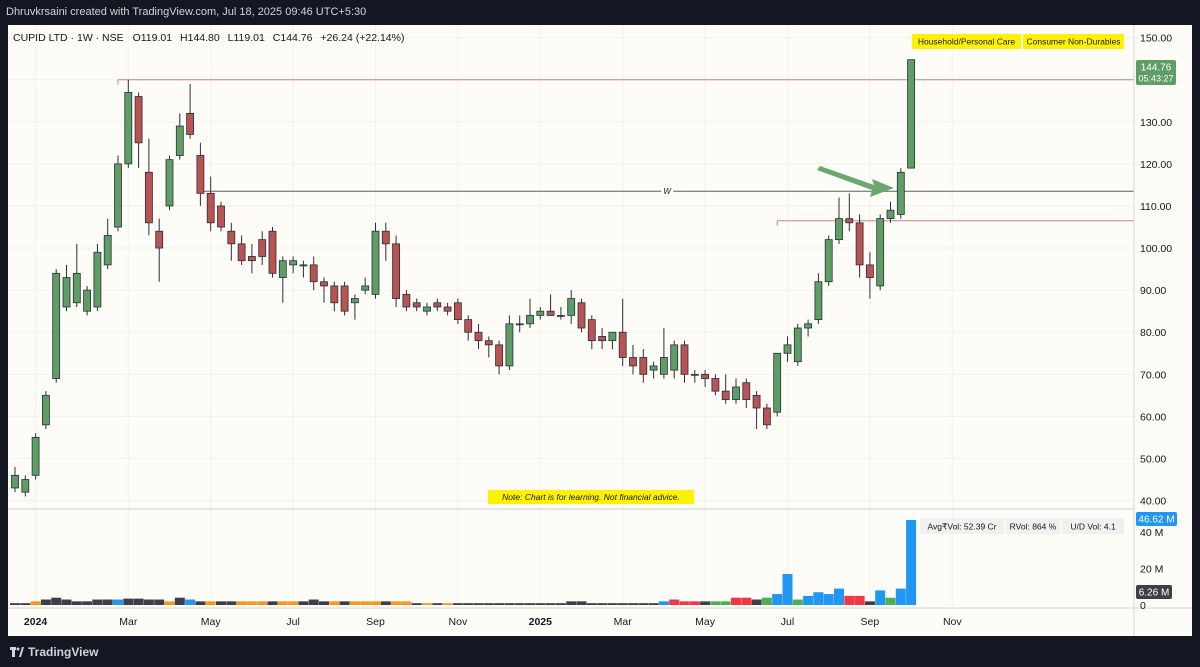 Image resolution: width=1200 pixels, height=667 pixels. What do you see at coordinates (362, 38) in the screenshot?
I see `legend-change: +26.24 (+22.14%)` at bounding box center [362, 38].